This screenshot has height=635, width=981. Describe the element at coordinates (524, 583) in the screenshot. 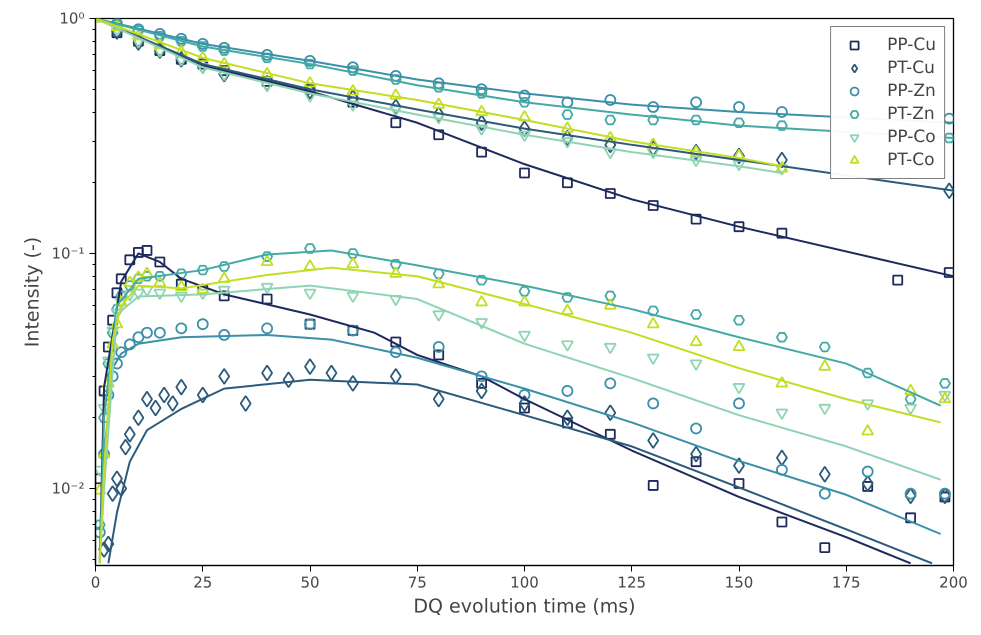

I see `x-tick-label: 100` at that location.